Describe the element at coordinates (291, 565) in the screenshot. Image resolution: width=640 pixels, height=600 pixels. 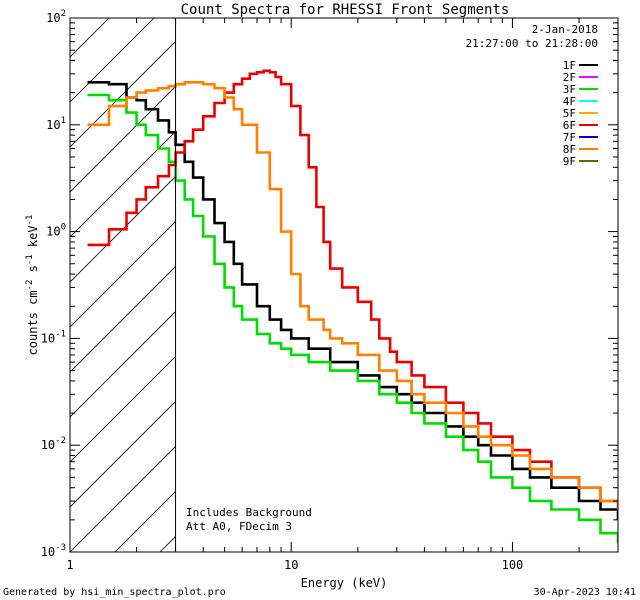
I see `x-tick-label: 10` at that location.